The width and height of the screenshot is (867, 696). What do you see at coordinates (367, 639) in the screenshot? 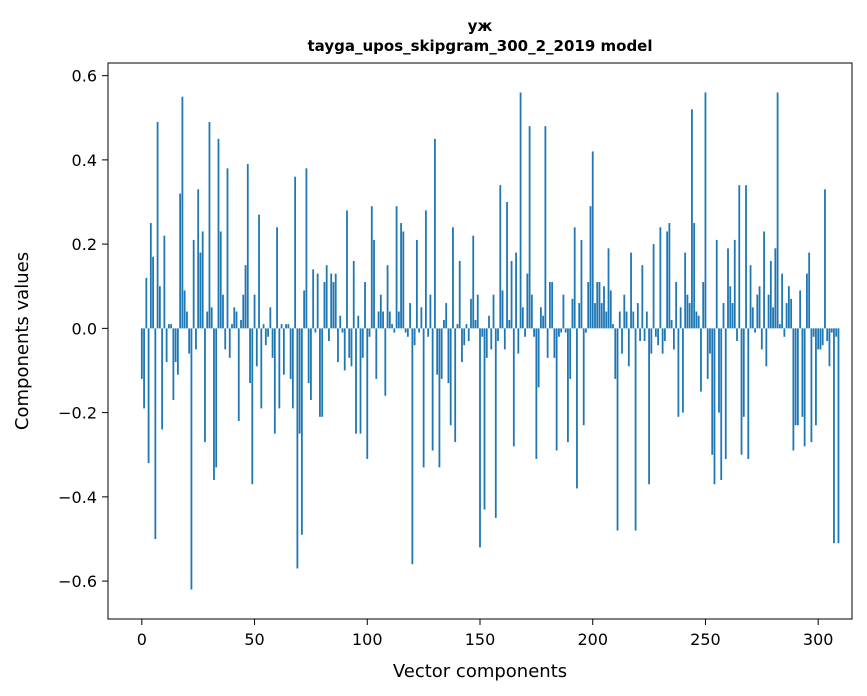
I see `x-tick-label: 100` at bounding box center [367, 639].